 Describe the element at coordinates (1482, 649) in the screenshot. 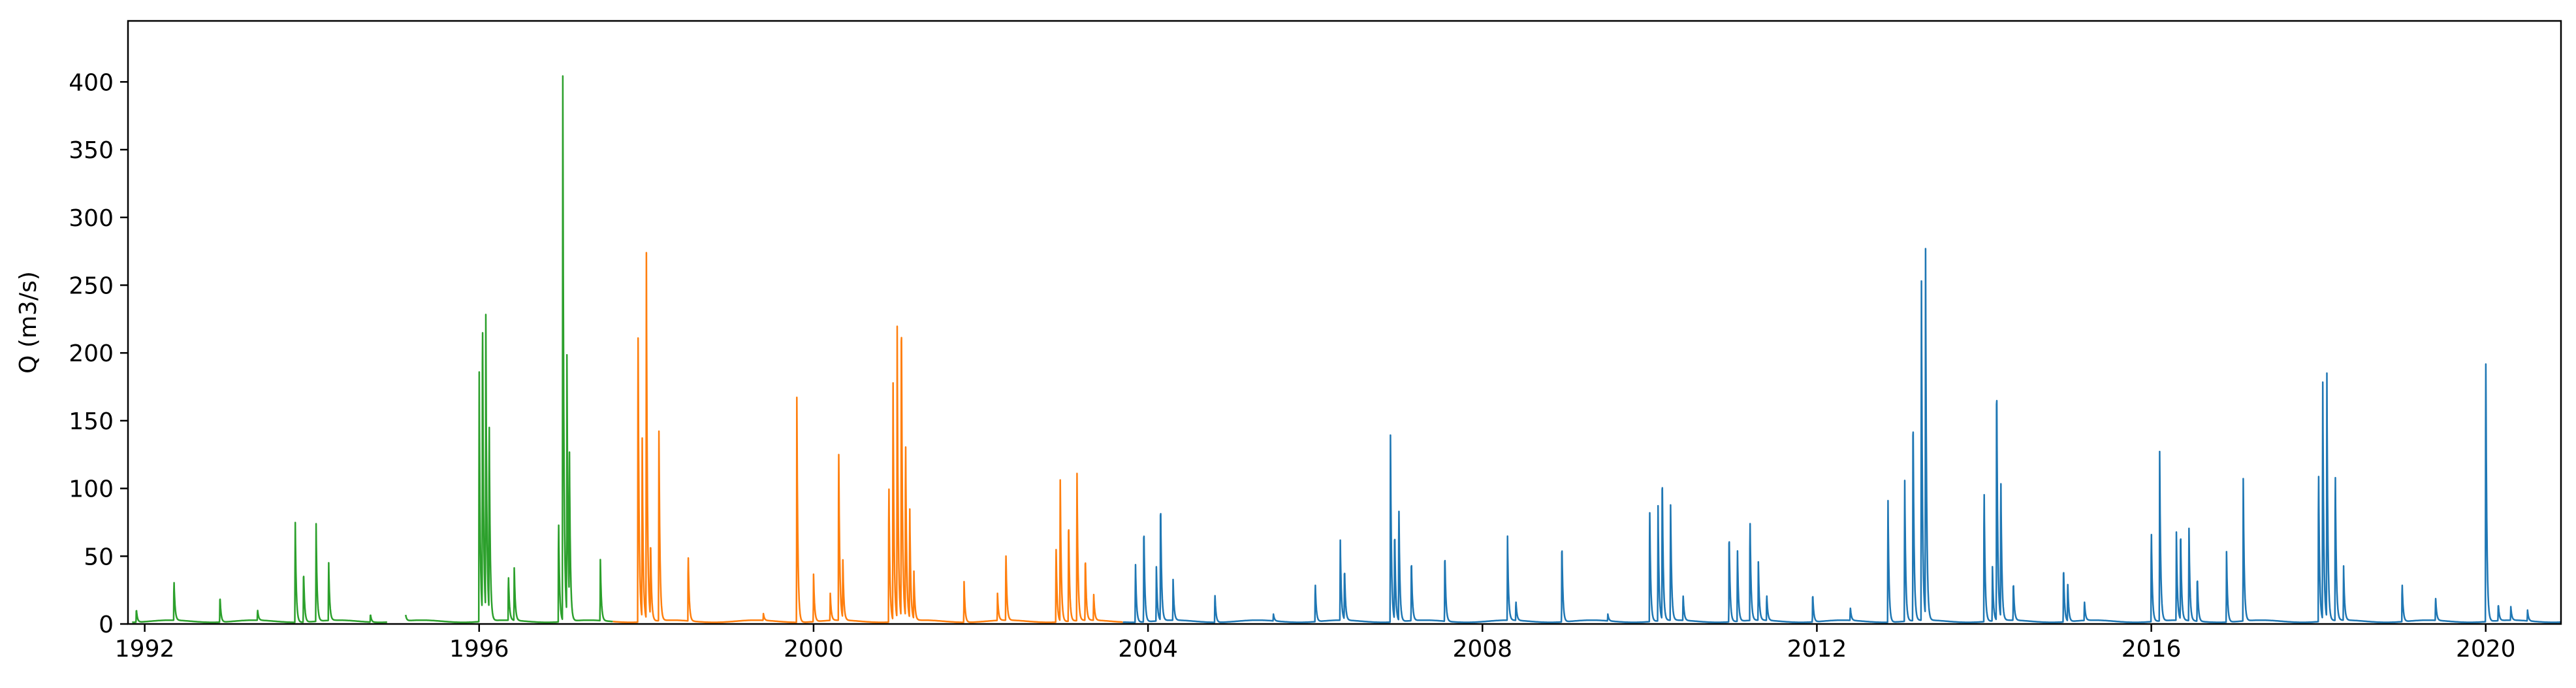

I see `x-tick-label: 2008` at that location.